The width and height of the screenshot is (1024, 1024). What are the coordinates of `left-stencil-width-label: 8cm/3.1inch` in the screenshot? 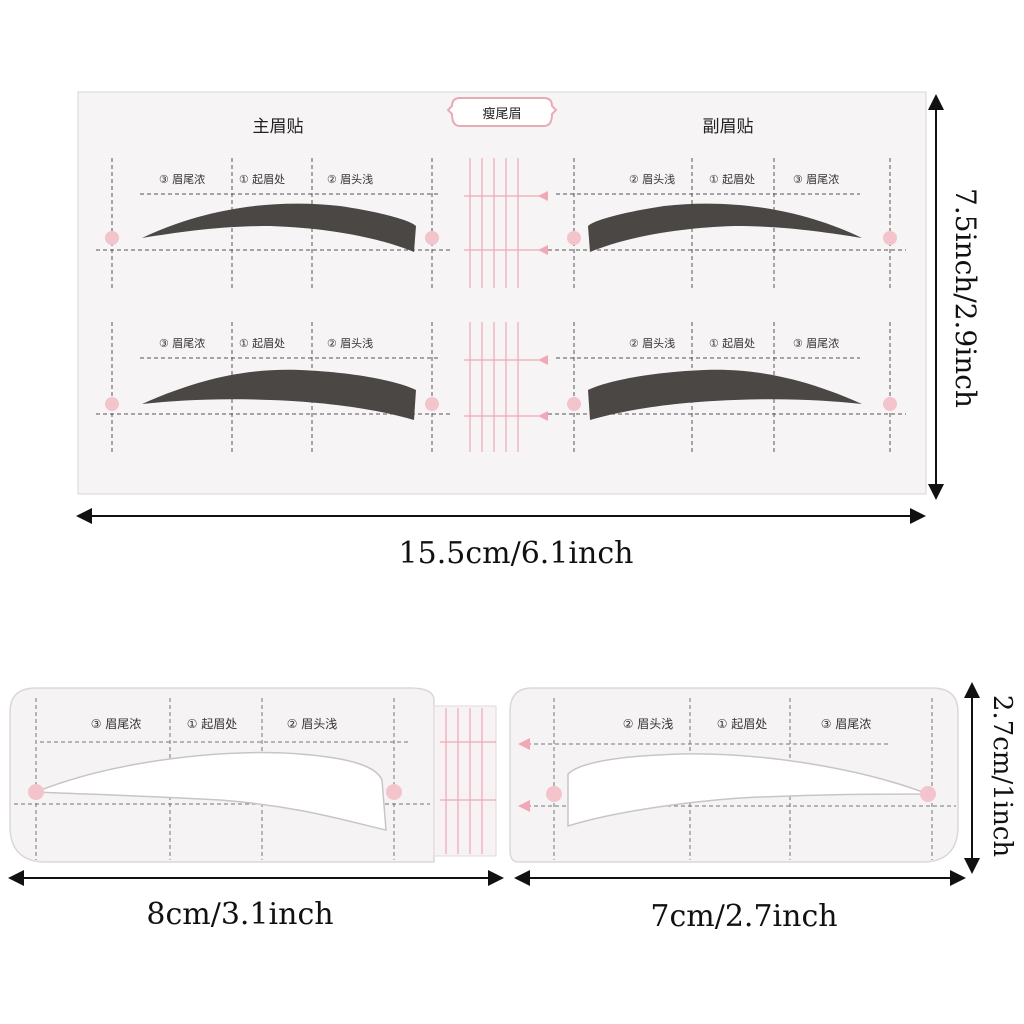 It's located at (239, 914).